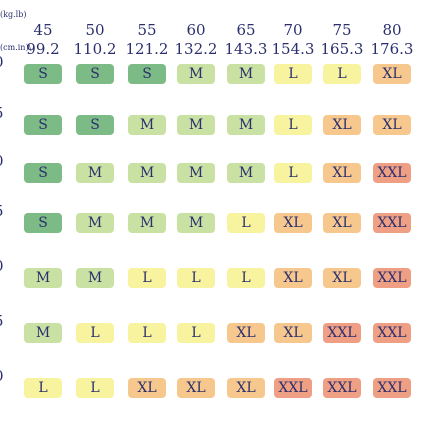 The height and width of the screenshot is (430, 430). Describe the element at coordinates (246, 30) in the screenshot. I see `column-weight-kg: 65` at that location.